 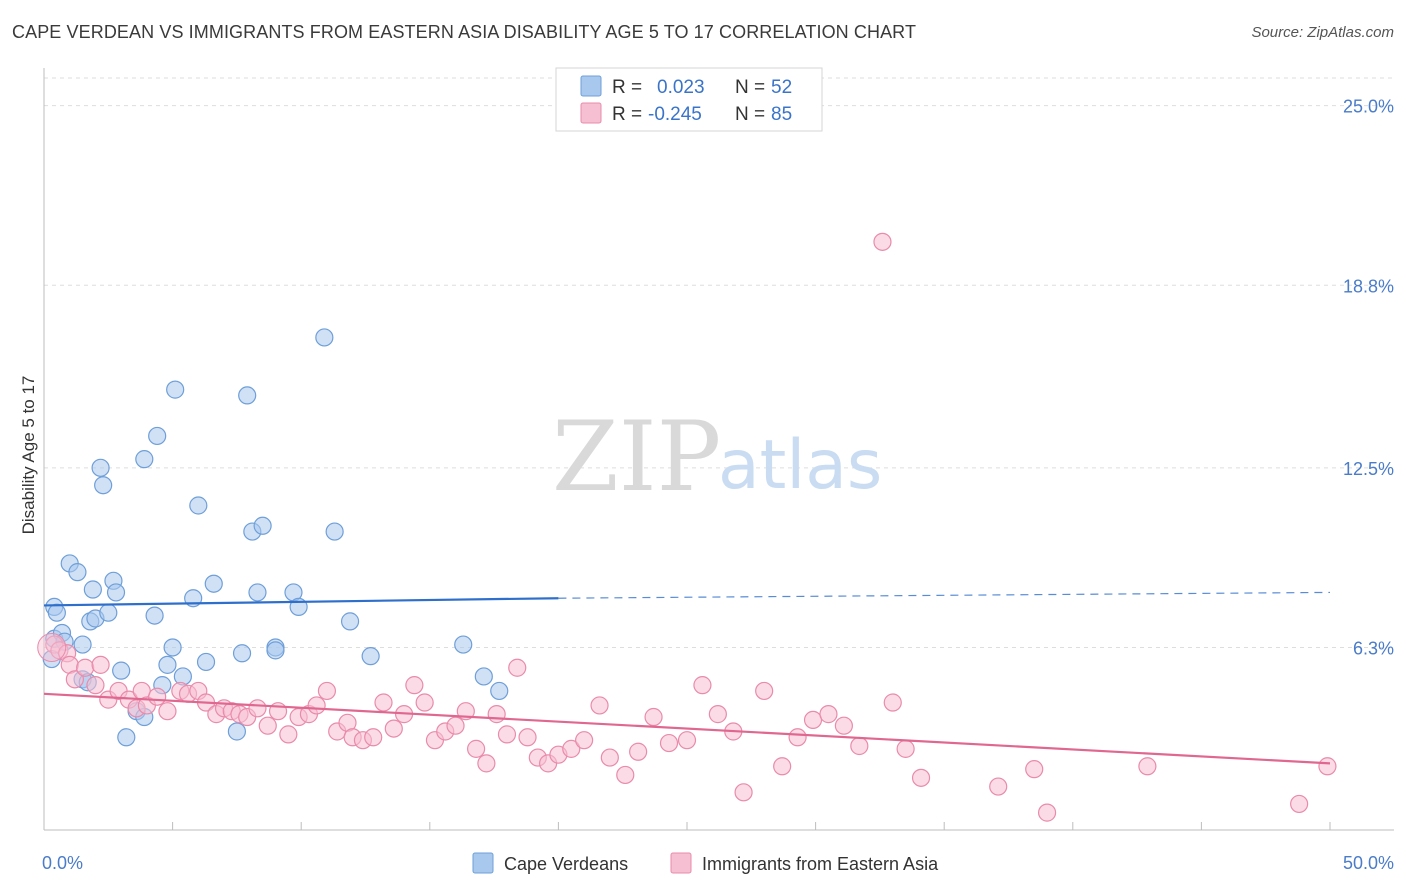 I want to click on stats-legend-r-value-2: -0.245, so click(x=675, y=114).